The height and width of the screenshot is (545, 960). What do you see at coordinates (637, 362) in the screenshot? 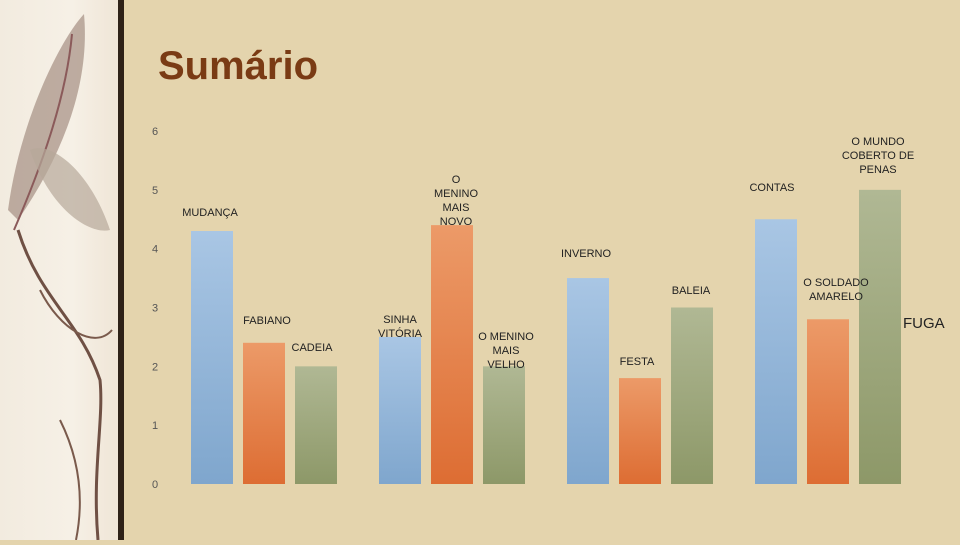
I see `bar-label: FESTA` at bounding box center [637, 362].